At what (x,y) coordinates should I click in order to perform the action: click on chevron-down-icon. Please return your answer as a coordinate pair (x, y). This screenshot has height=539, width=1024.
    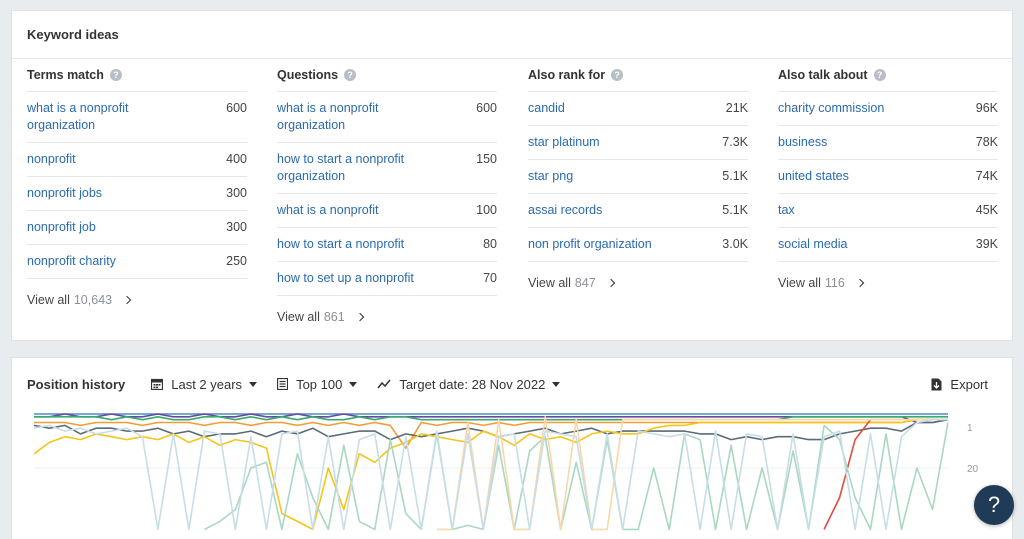
    Looking at the image, I should click on (556, 384).